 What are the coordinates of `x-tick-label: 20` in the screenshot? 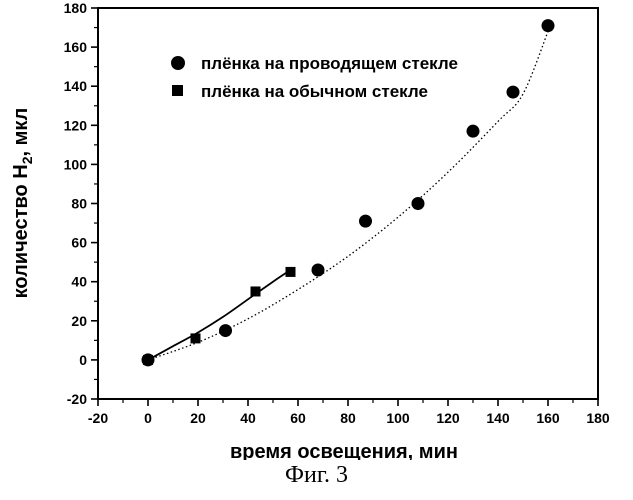 It's located at (198, 418).